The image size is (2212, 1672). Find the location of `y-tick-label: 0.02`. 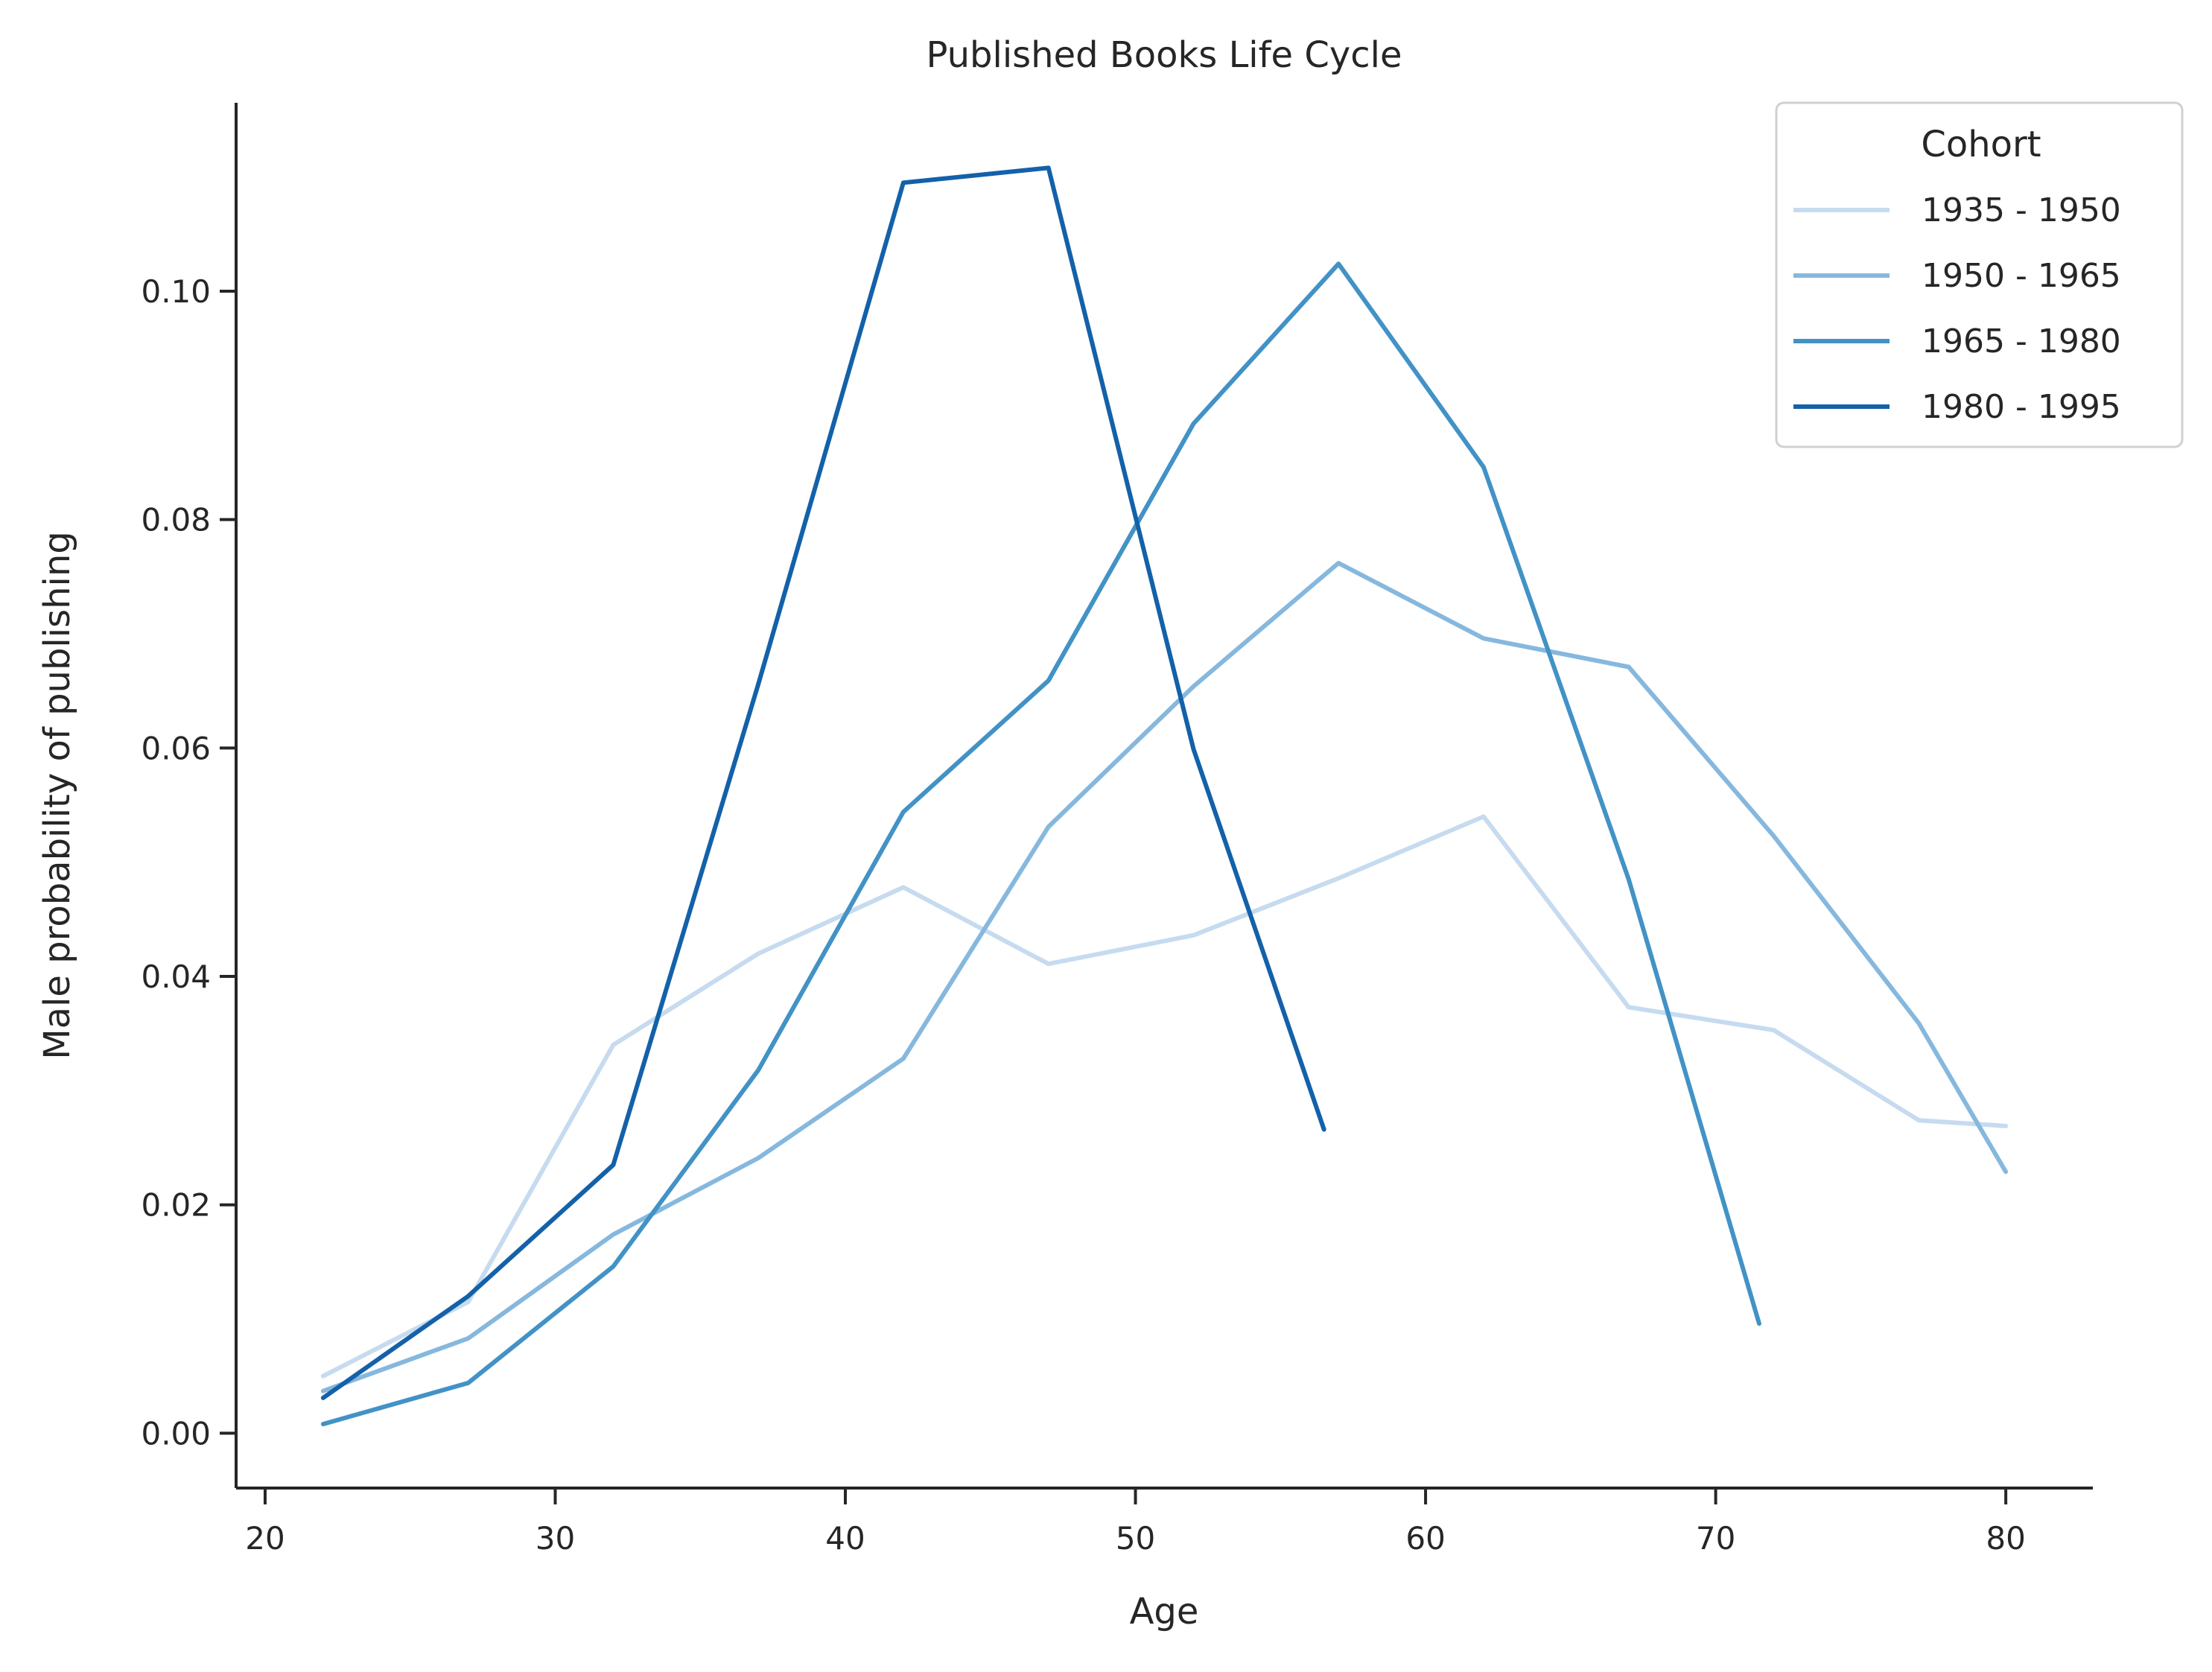

y-tick-label: 0.02 is located at coordinates (176, 1205).